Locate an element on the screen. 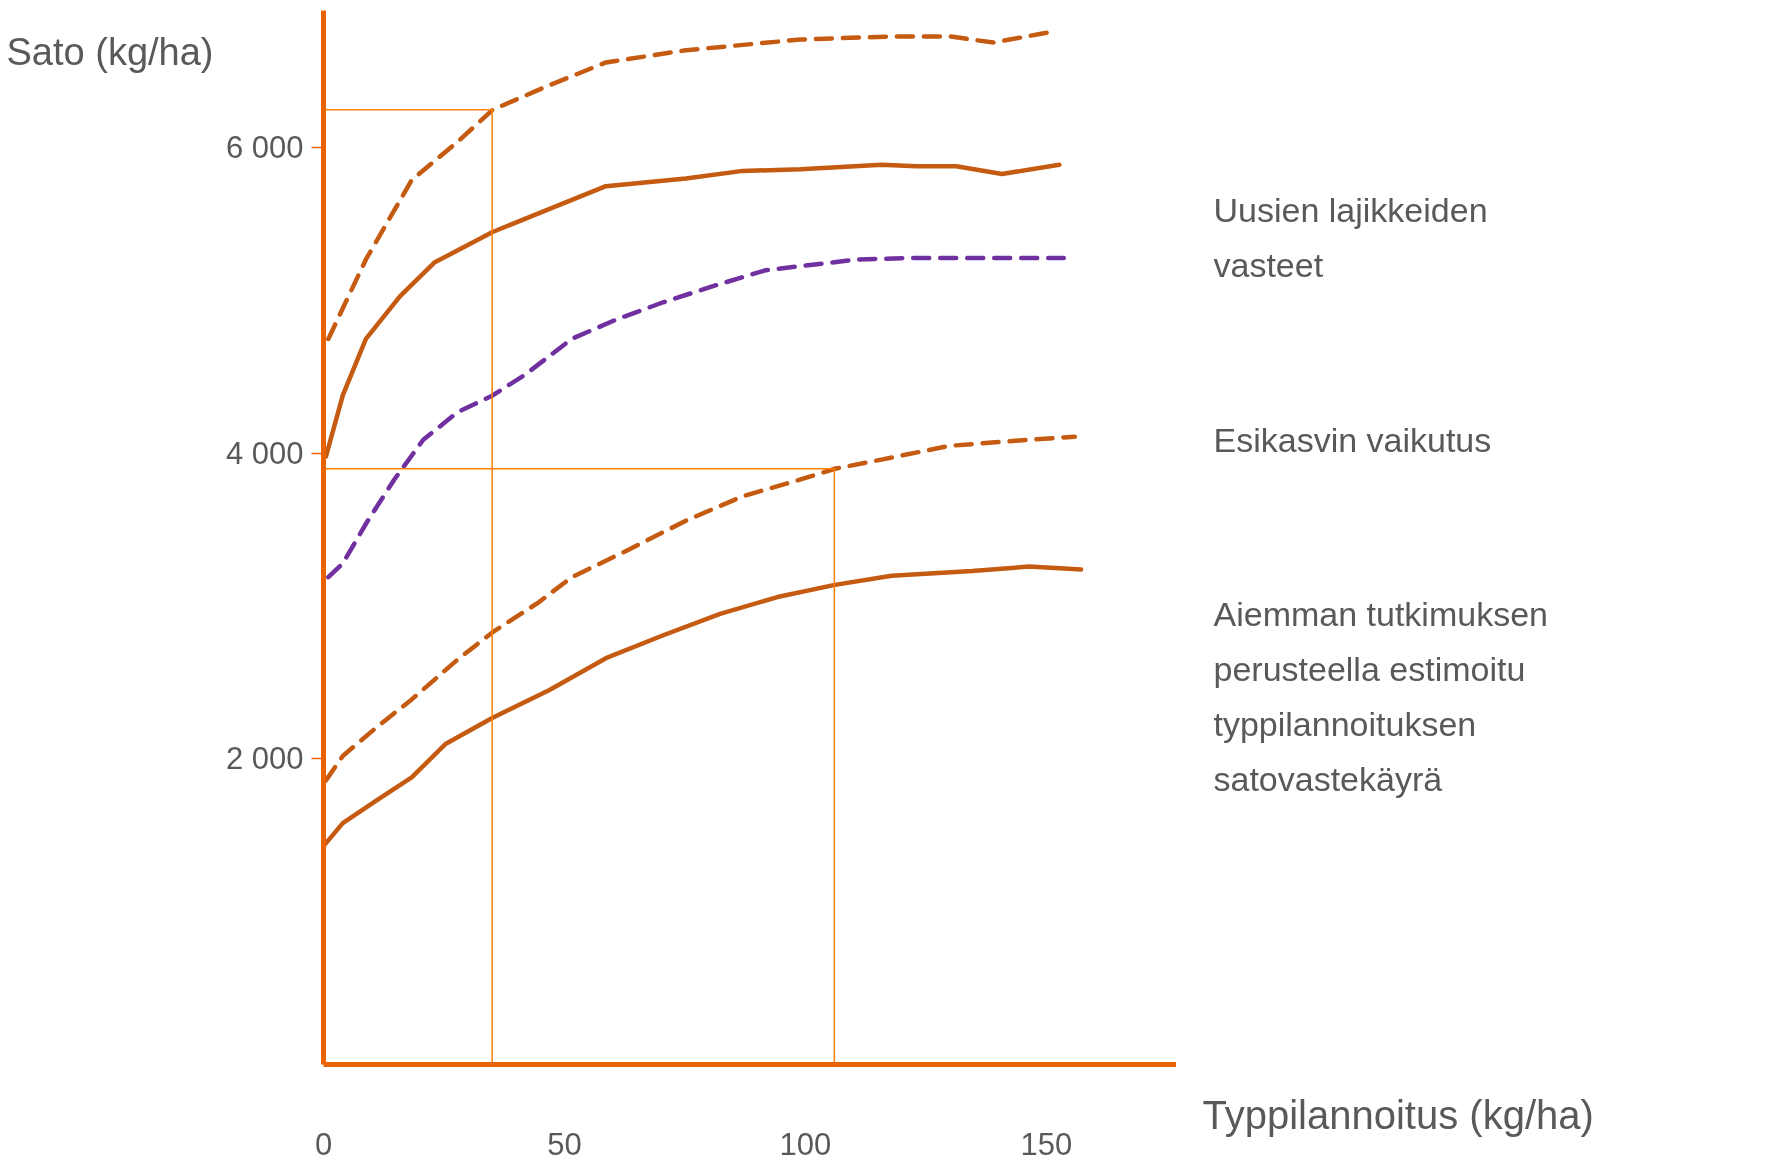 This screenshot has height=1168, width=1790. text: Aiemman tutkimuksen perusteella estimoitu typpilannoituksen satovastekäyrä is located at coordinates (1380, 696).